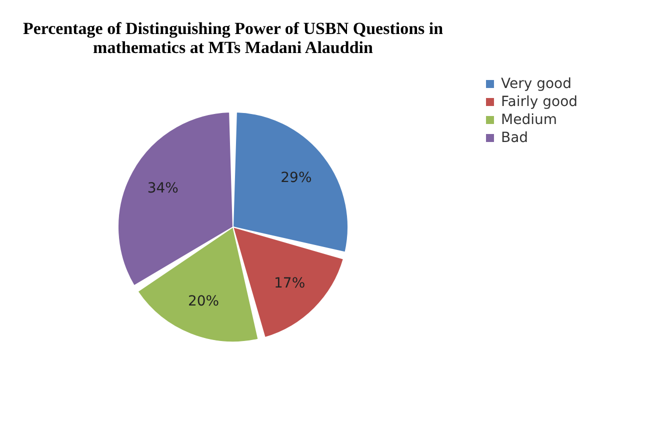 Image resolution: width=664 pixels, height=427 pixels. What do you see at coordinates (536, 84) in the screenshot?
I see `legend-label: Very good` at bounding box center [536, 84].